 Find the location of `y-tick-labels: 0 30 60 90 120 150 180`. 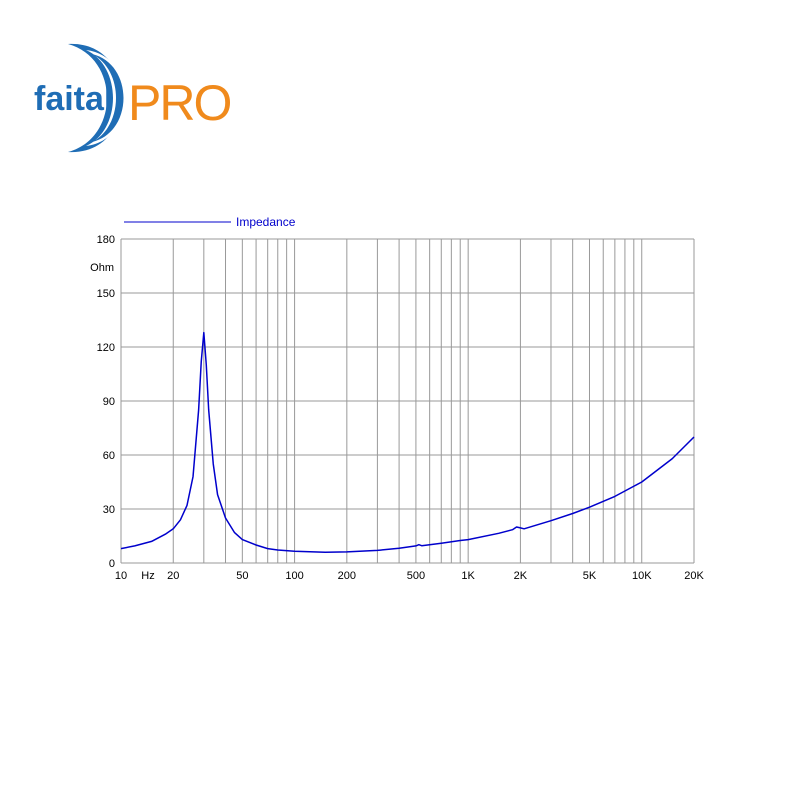

y-tick-labels: 0 30 60 90 120 150 180 is located at coordinates (106, 402).